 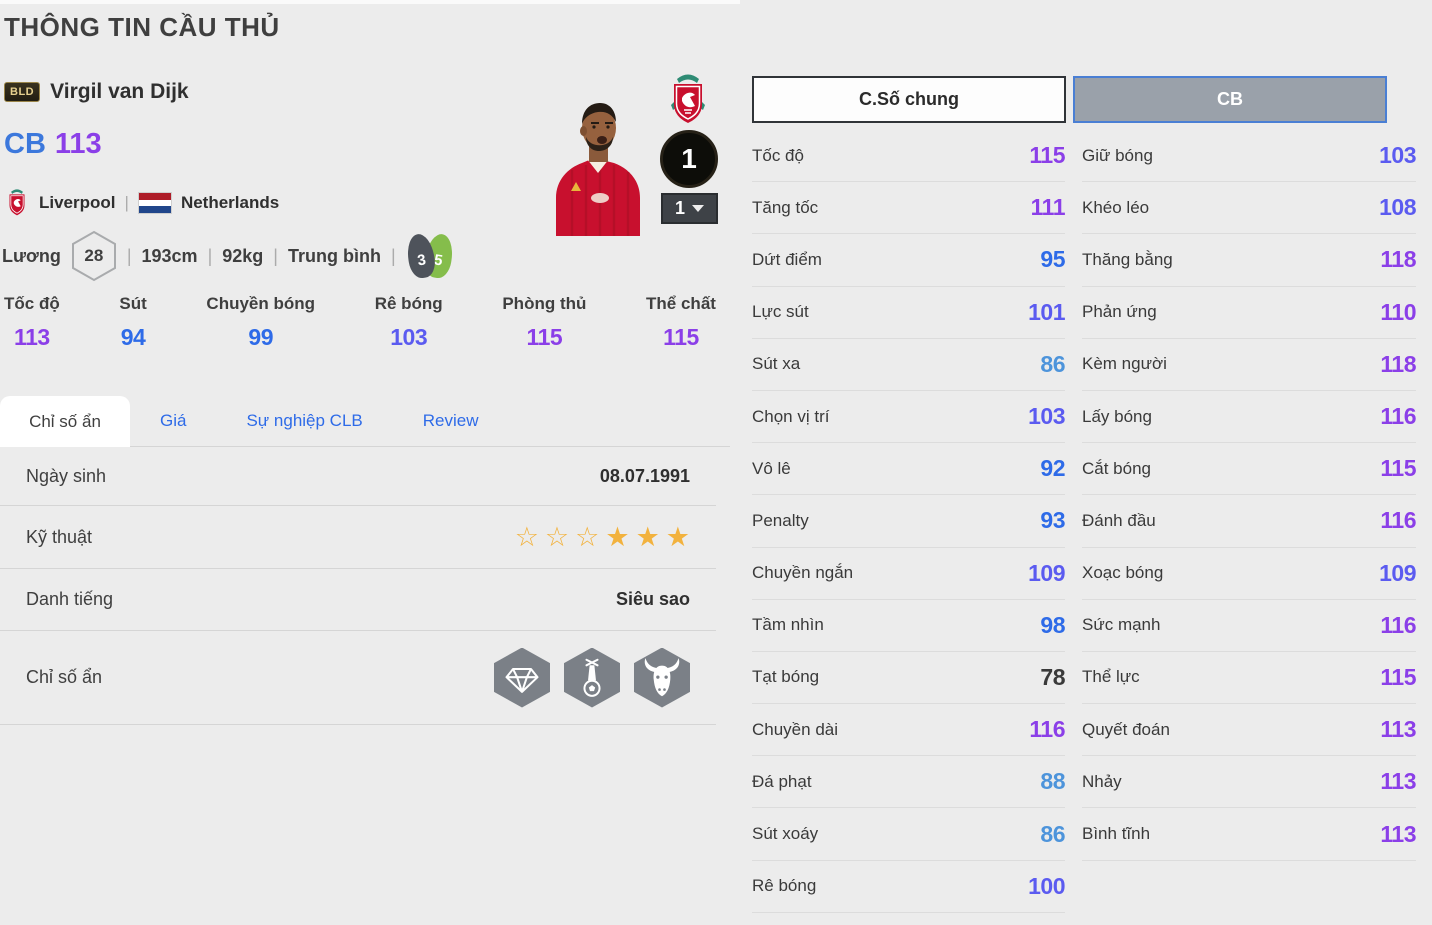 What do you see at coordinates (908, 574) in the screenshot?
I see `stat-row: Chuyền ngắn 109` at bounding box center [908, 574].